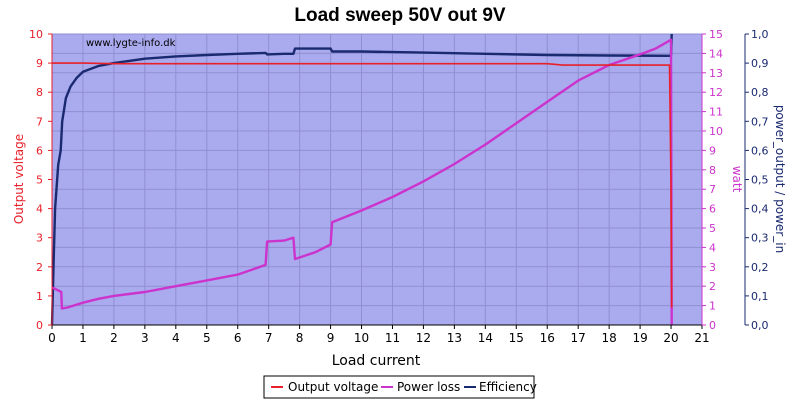  Describe the element at coordinates (52, 338) in the screenshot. I see `x-tick-label: 0` at that location.